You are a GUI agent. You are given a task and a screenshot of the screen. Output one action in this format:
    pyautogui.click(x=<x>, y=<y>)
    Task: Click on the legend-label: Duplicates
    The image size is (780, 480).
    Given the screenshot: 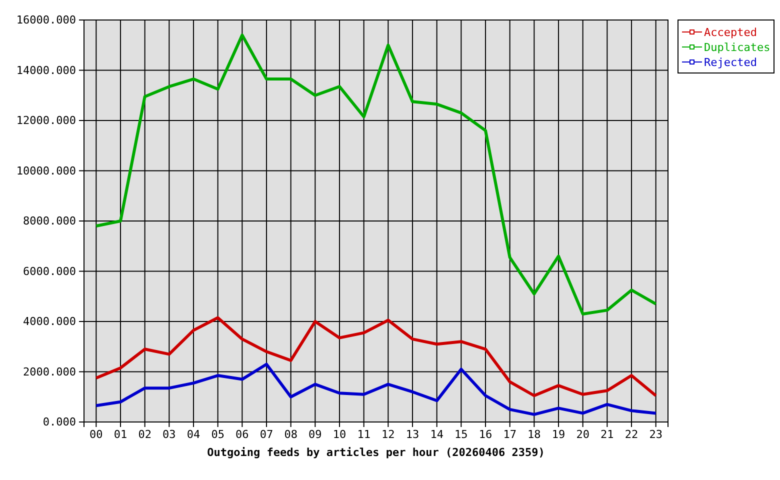 What is the action you would take?
    pyautogui.click(x=737, y=47)
    